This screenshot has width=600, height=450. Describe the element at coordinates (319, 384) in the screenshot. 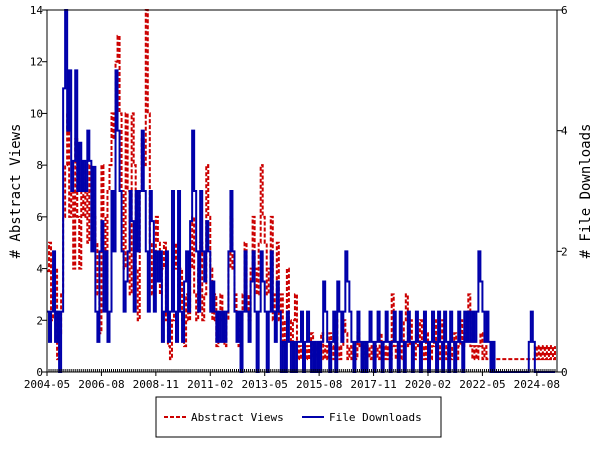

I see `x-tick-label: 2015-08` at that location.